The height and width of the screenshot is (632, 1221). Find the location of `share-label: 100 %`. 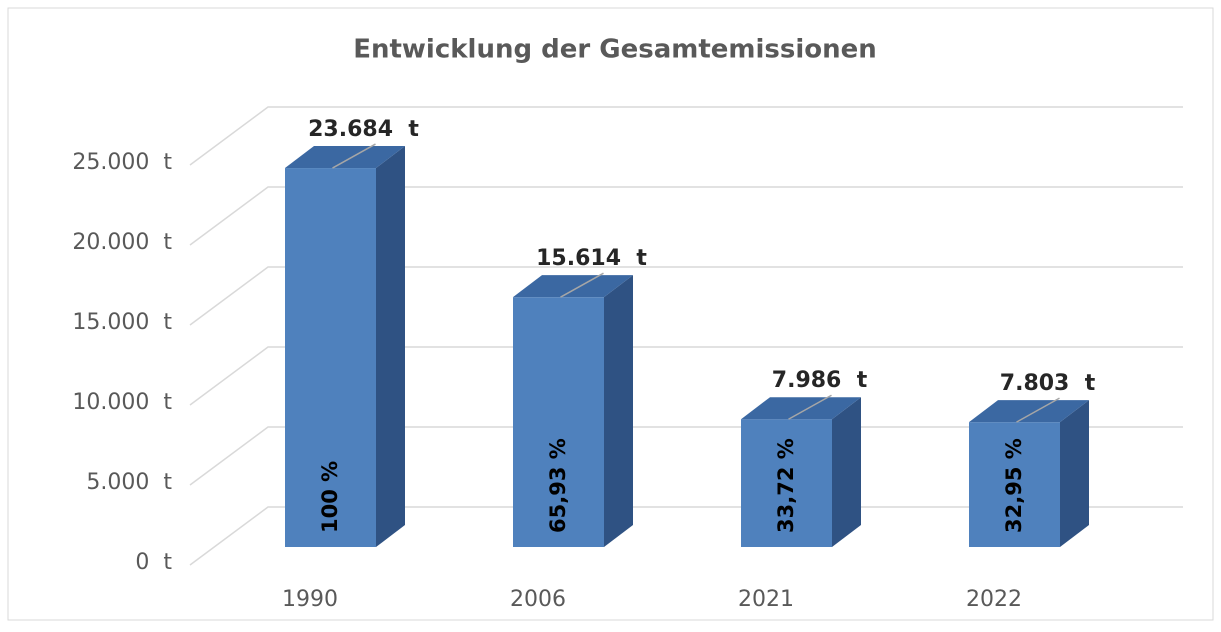

share-label: 100 % is located at coordinates (330, 497).